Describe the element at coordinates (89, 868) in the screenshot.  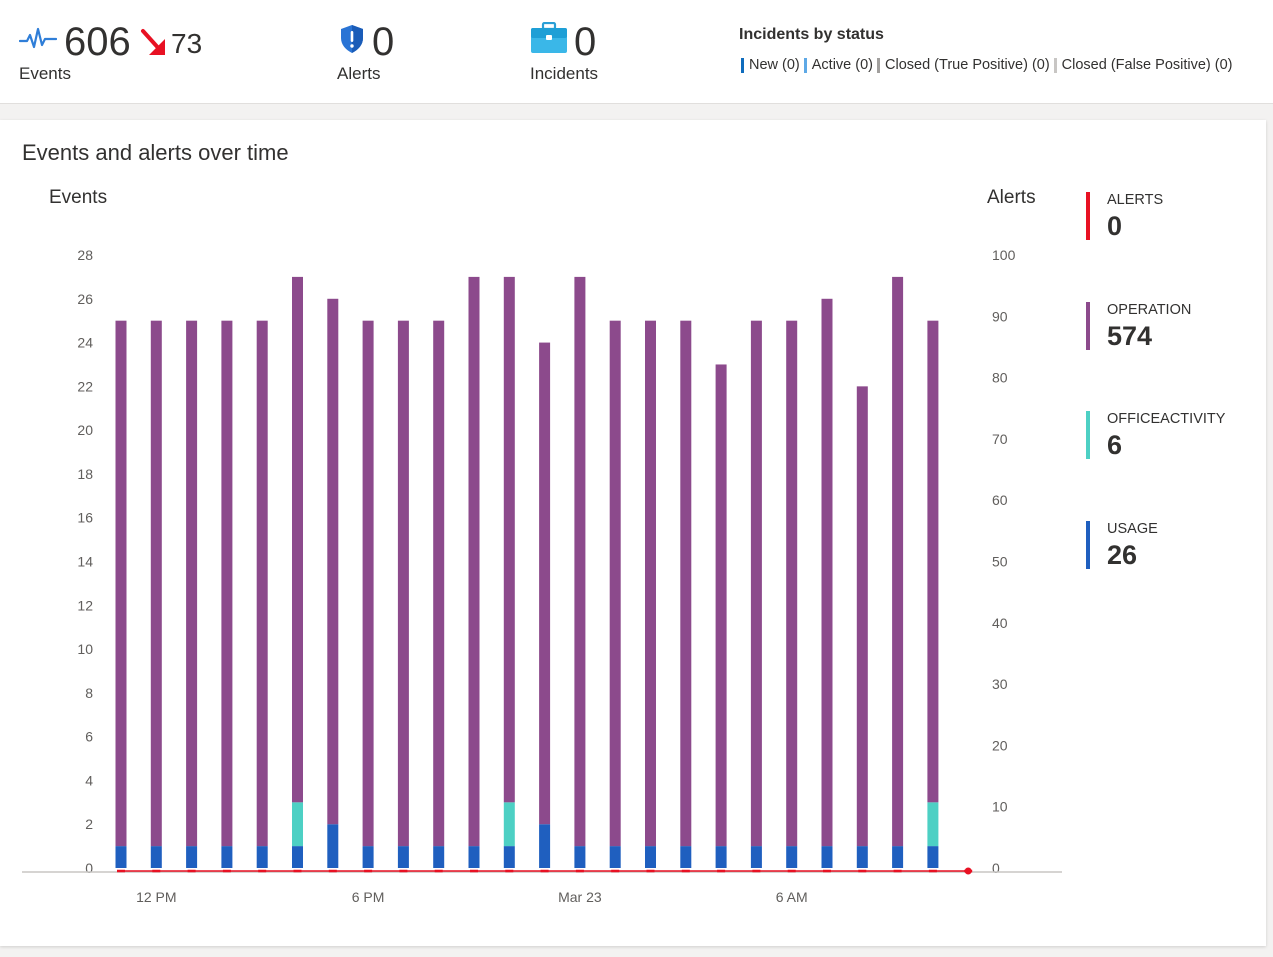
I see `y-tick-left: 0` at that location.